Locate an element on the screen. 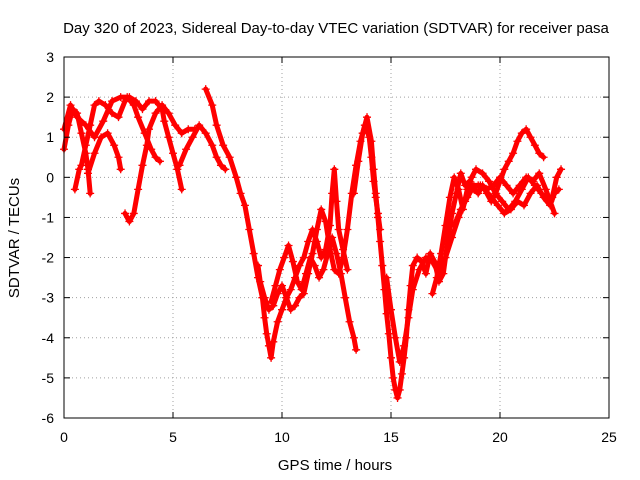 The height and width of the screenshot is (480, 640). y-tick-label: -3 is located at coordinates (48, 298).